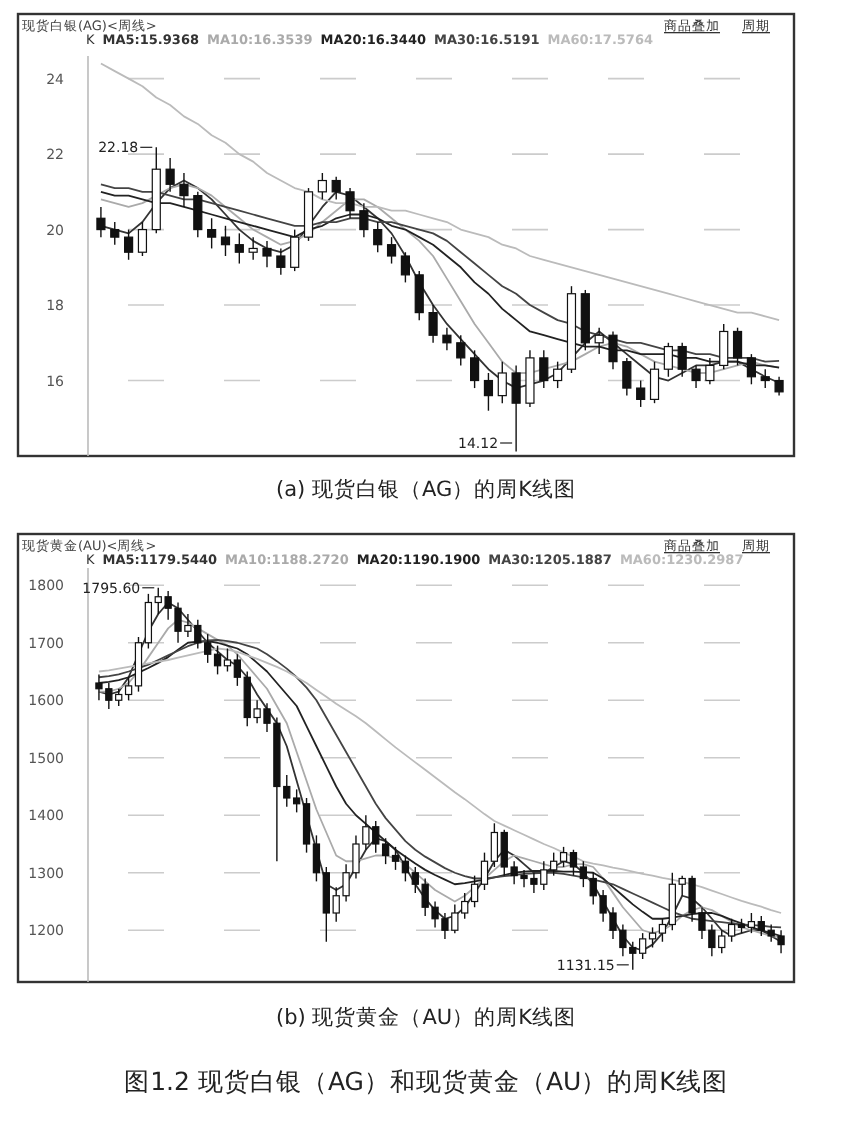  Describe the element at coordinates (426, 489) in the screenshot. I see `text: (a) 现货白银（AG）的周K线图` at that location.